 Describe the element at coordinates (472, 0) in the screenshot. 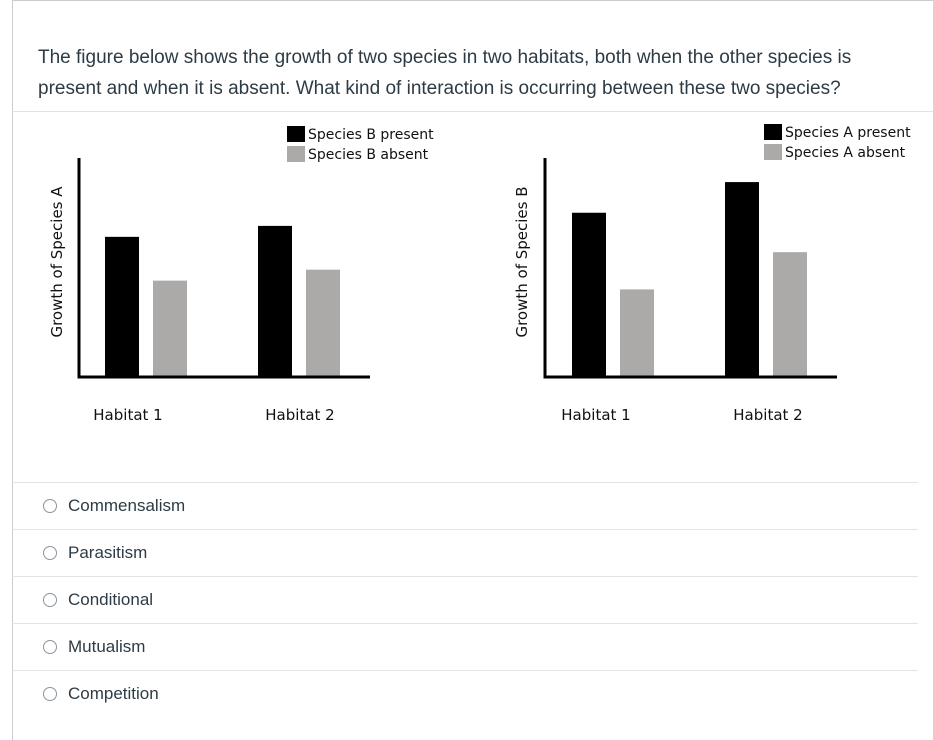

I see `frame-top-border` at that location.